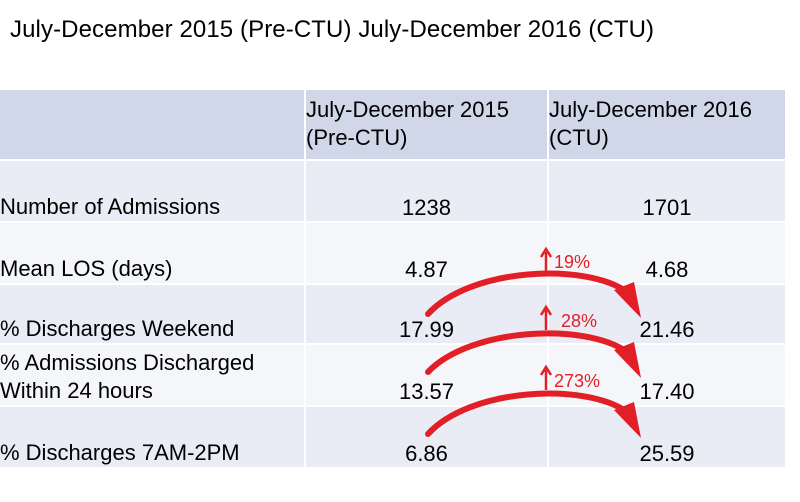 This screenshot has width=800, height=502. I want to click on table-row: % Discharges Weekend 17.99 21.46, so click(393, 313).